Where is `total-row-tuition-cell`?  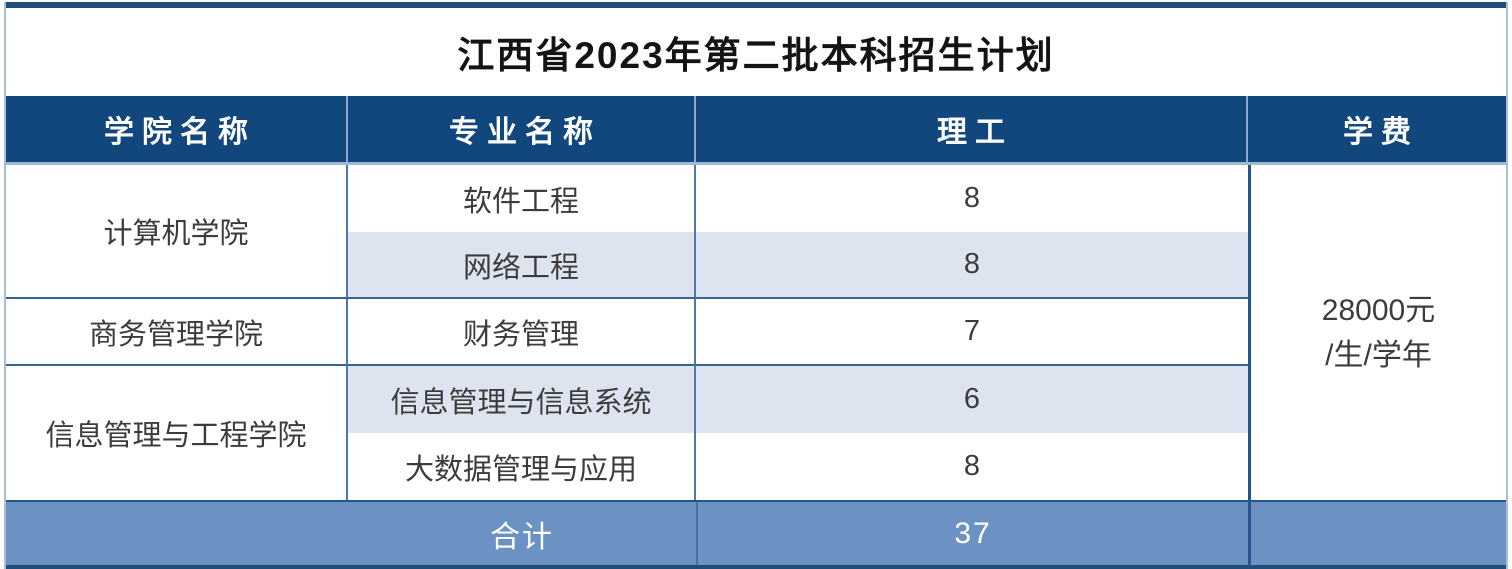
total-row-tuition-cell is located at coordinates (1377, 533).